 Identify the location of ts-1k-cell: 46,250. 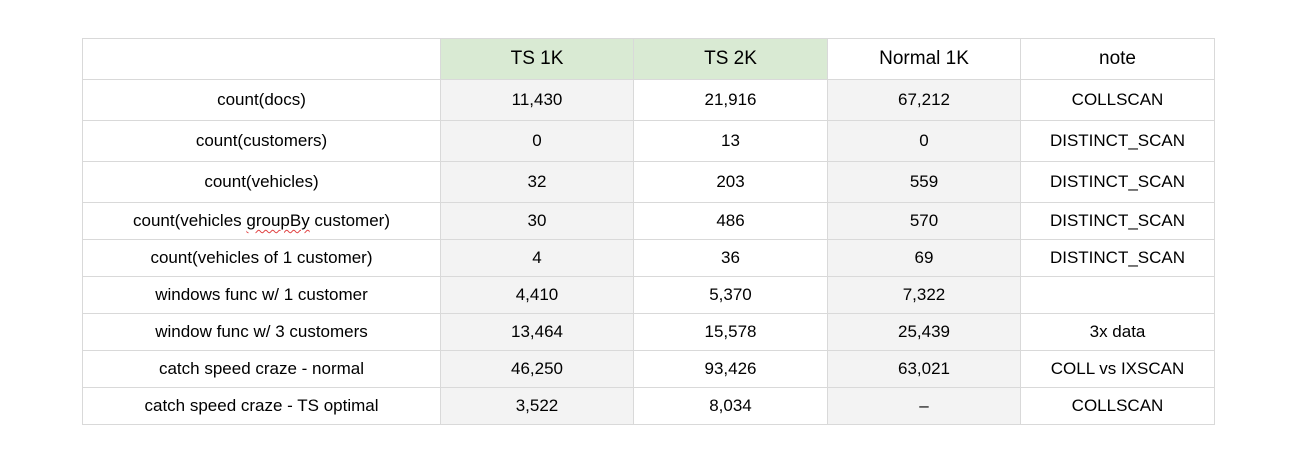
(537, 369).